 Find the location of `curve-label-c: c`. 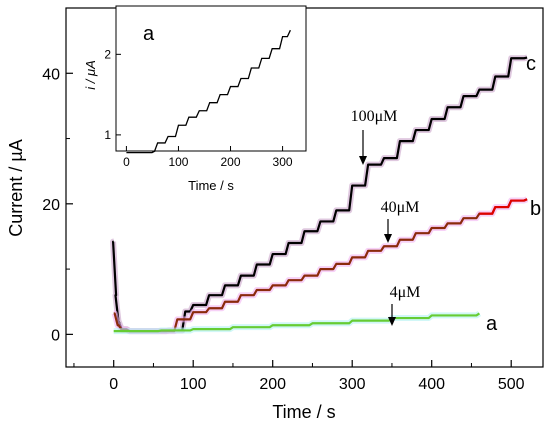

curve-label-c: c is located at coordinates (531, 64).